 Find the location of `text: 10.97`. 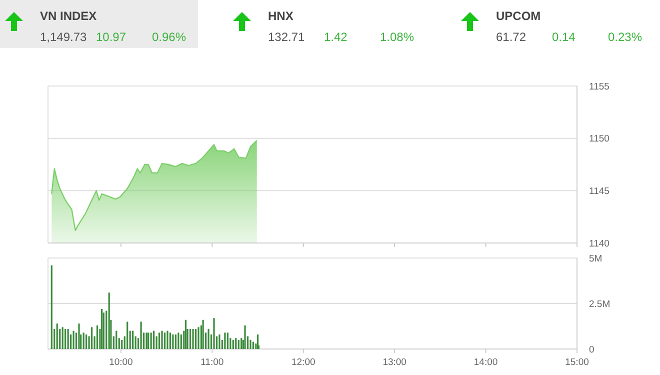

text: 10.97 is located at coordinates (111, 37).